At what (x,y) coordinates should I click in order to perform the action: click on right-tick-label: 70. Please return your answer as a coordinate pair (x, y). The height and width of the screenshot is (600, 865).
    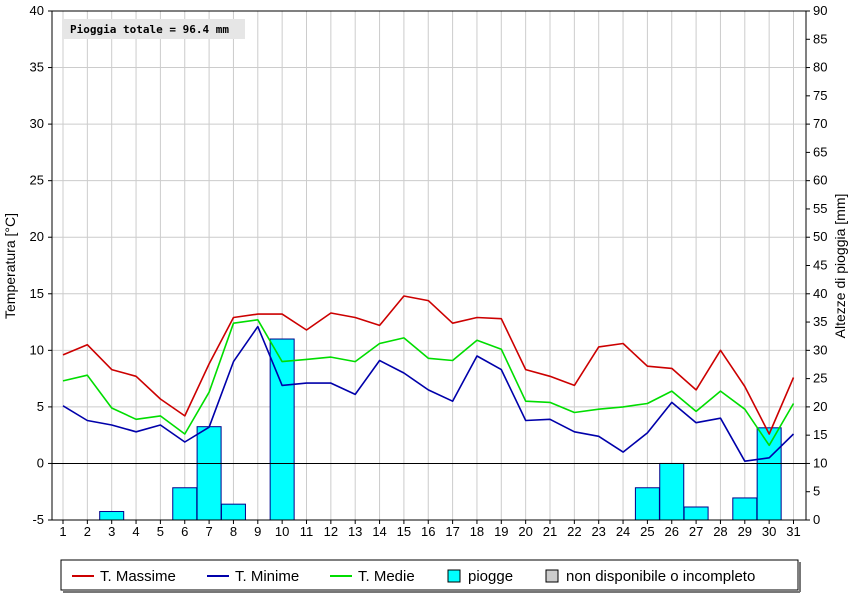
    Looking at the image, I should click on (820, 123).